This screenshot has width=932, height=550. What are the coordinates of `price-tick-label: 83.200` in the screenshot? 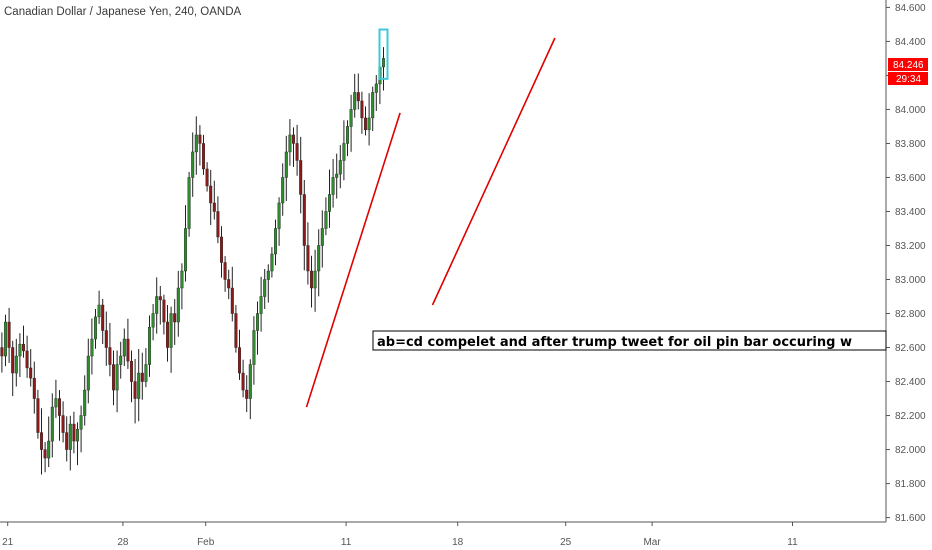 It's located at (910, 246).